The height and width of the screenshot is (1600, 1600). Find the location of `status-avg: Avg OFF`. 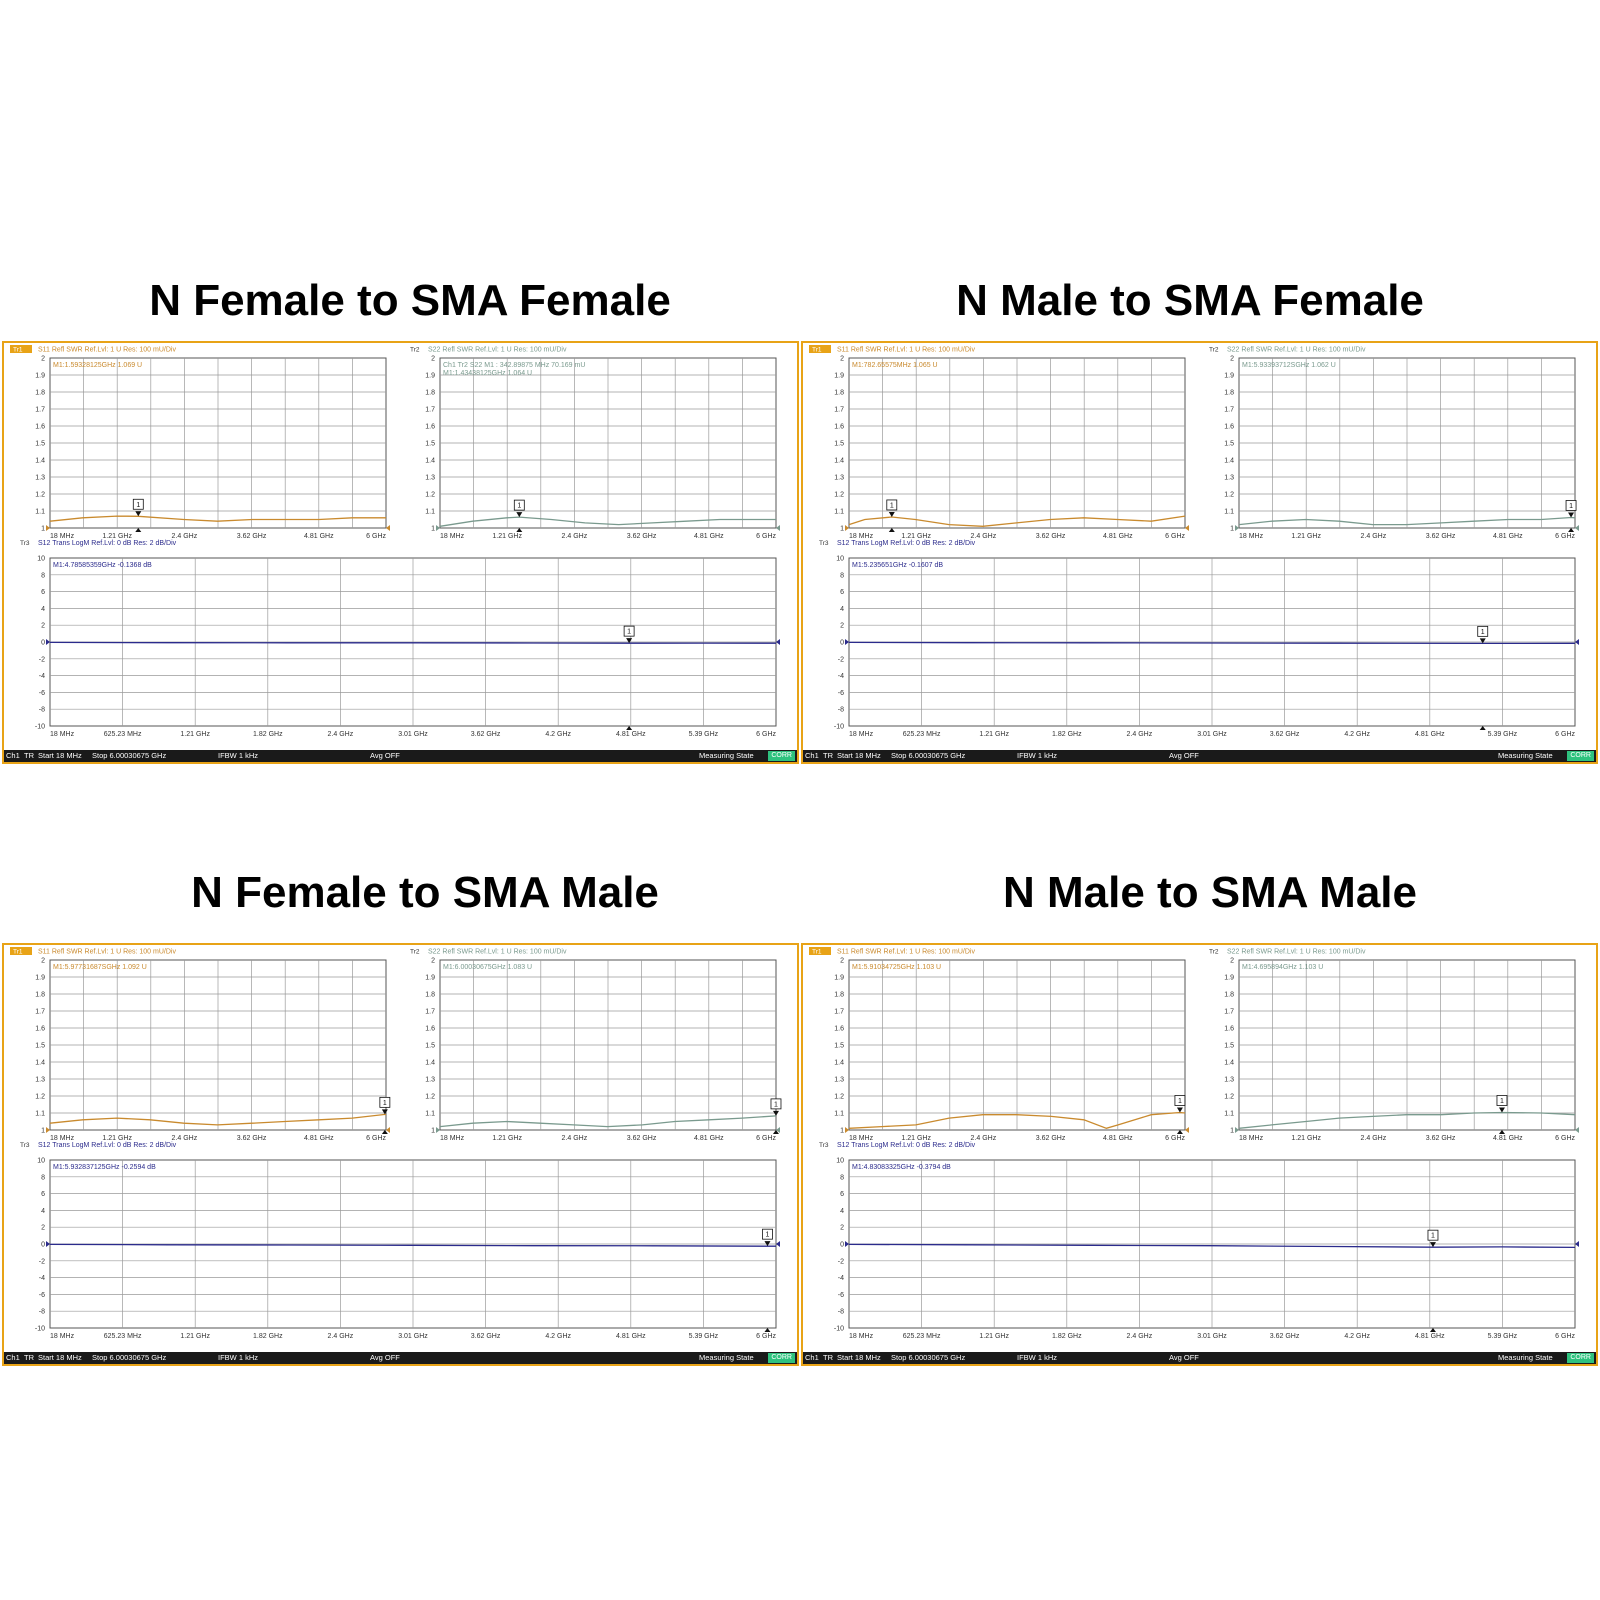

status-avg: Avg OFF is located at coordinates (385, 755).